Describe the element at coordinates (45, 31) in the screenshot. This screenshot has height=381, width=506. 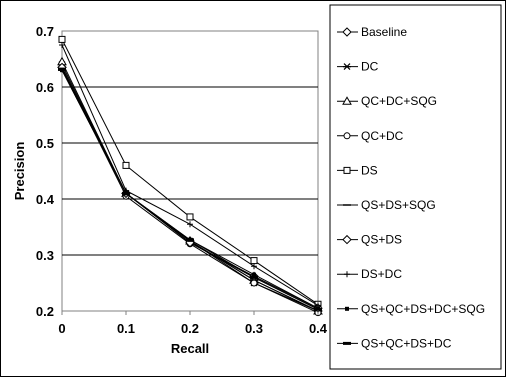
I see `y-tick-label: 0.7` at that location.